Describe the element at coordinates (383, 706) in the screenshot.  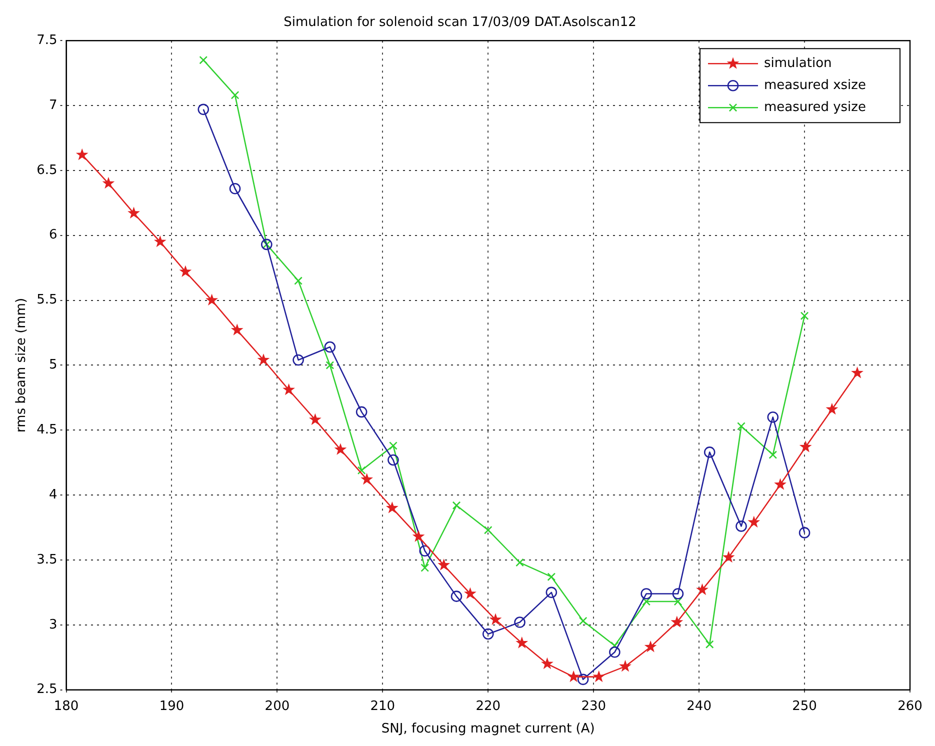
I see `x-tick-label: 210` at that location.